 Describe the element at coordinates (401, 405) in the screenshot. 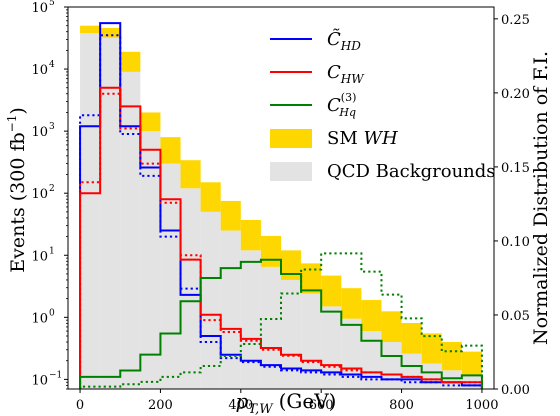

I see `x-tick-label: 800` at that location.